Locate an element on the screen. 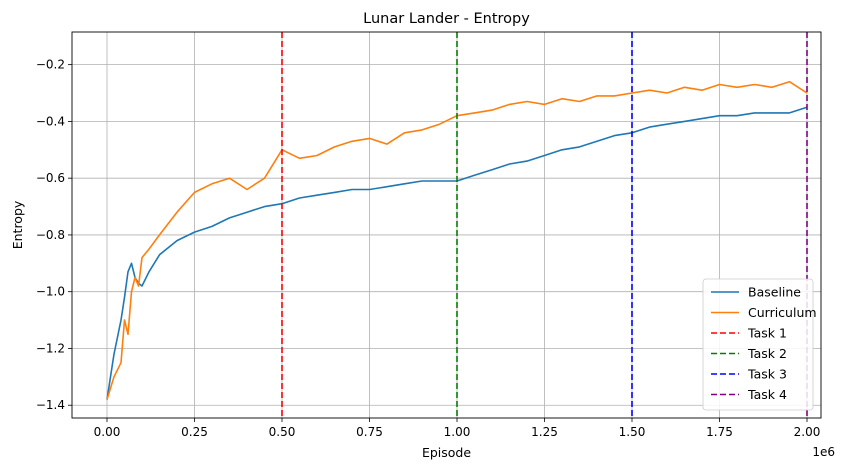 Image resolution: width=857 pixels, height=470 pixels. x-ticks: 0.00 0.25 0.50 0.75 1.00 1.25 1.50 1.75 2.00 is located at coordinates (457, 428).